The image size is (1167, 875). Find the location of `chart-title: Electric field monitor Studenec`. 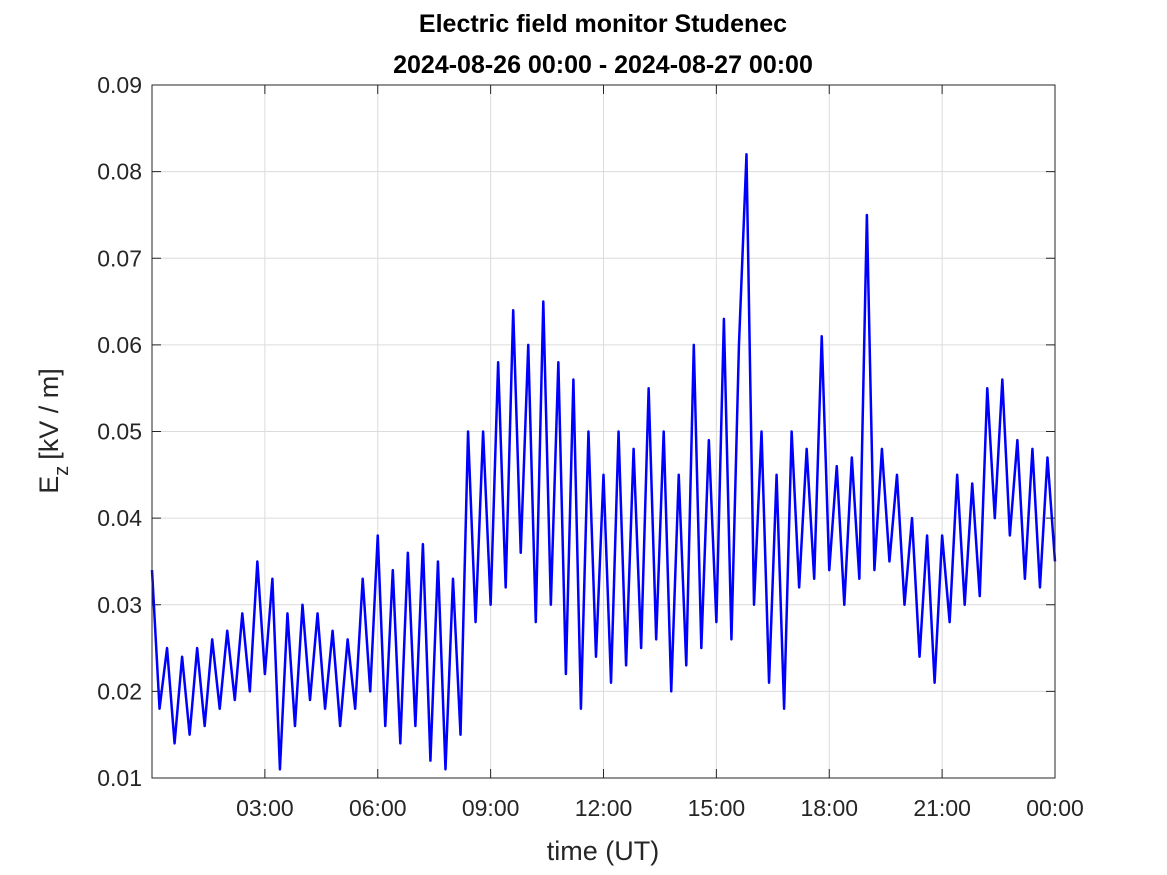

chart-title: Electric field monitor Studenec is located at coordinates (603, 24).